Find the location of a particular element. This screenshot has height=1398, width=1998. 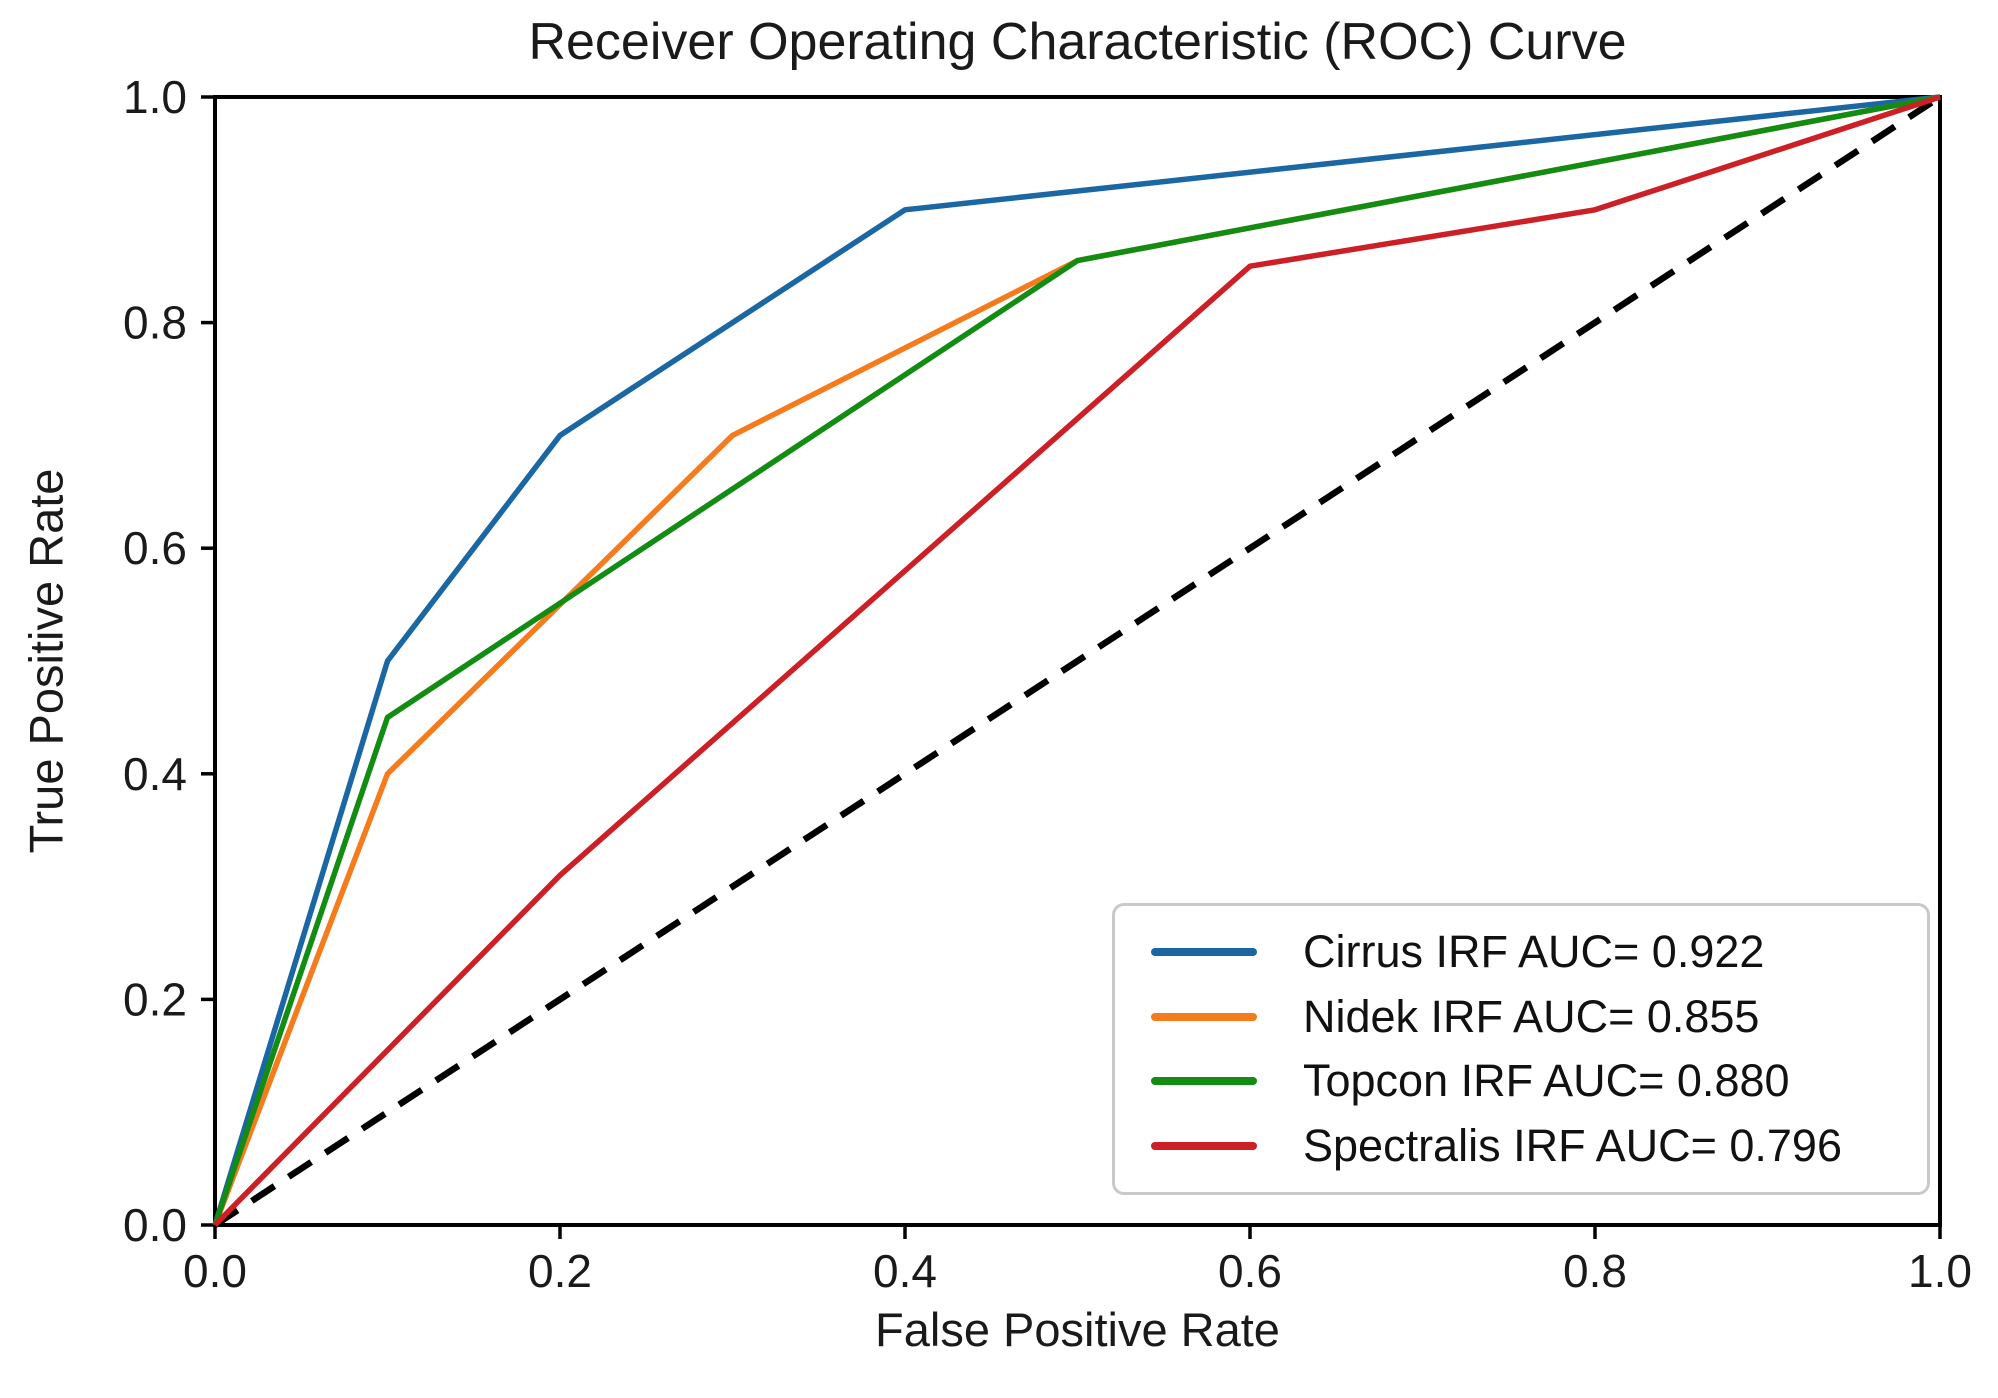

legend-item-nidek: Nidek IRF AUC= 0.855 is located at coordinates (1521, 1017).